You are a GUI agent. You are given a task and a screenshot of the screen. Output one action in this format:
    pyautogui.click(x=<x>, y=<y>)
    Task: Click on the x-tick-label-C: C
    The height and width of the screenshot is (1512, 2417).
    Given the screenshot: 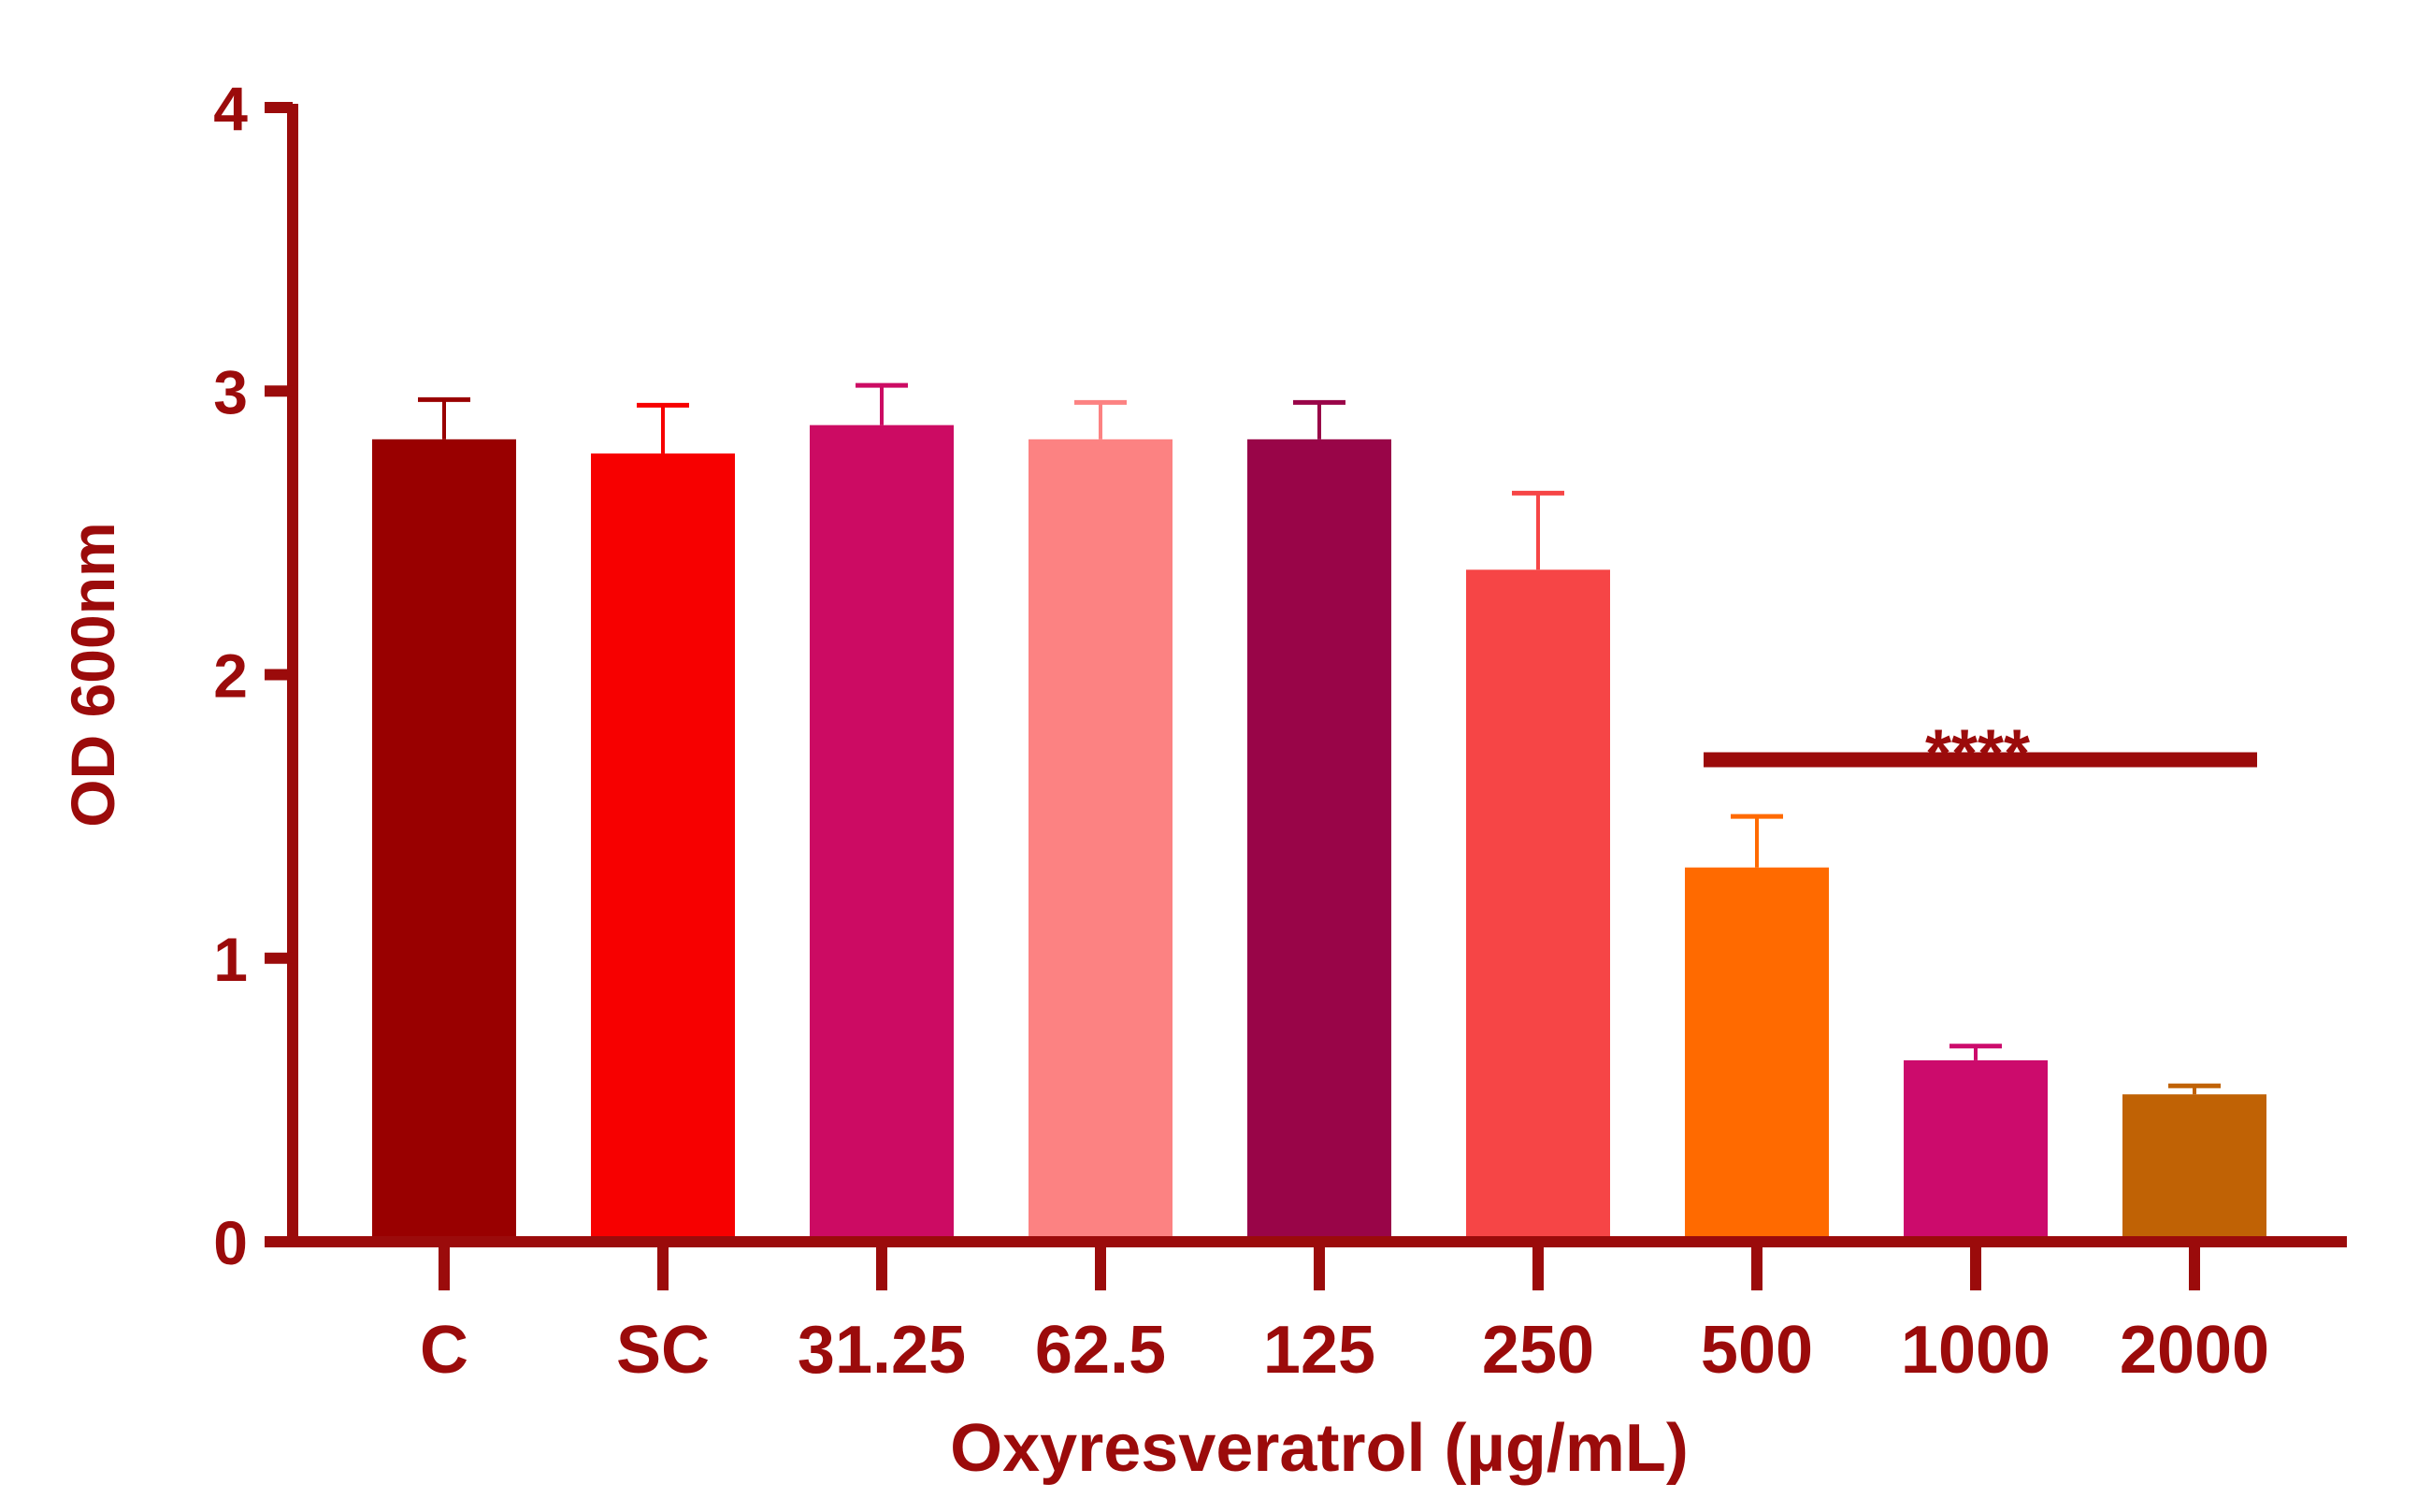 What is the action you would take?
    pyautogui.click(x=444, y=1350)
    